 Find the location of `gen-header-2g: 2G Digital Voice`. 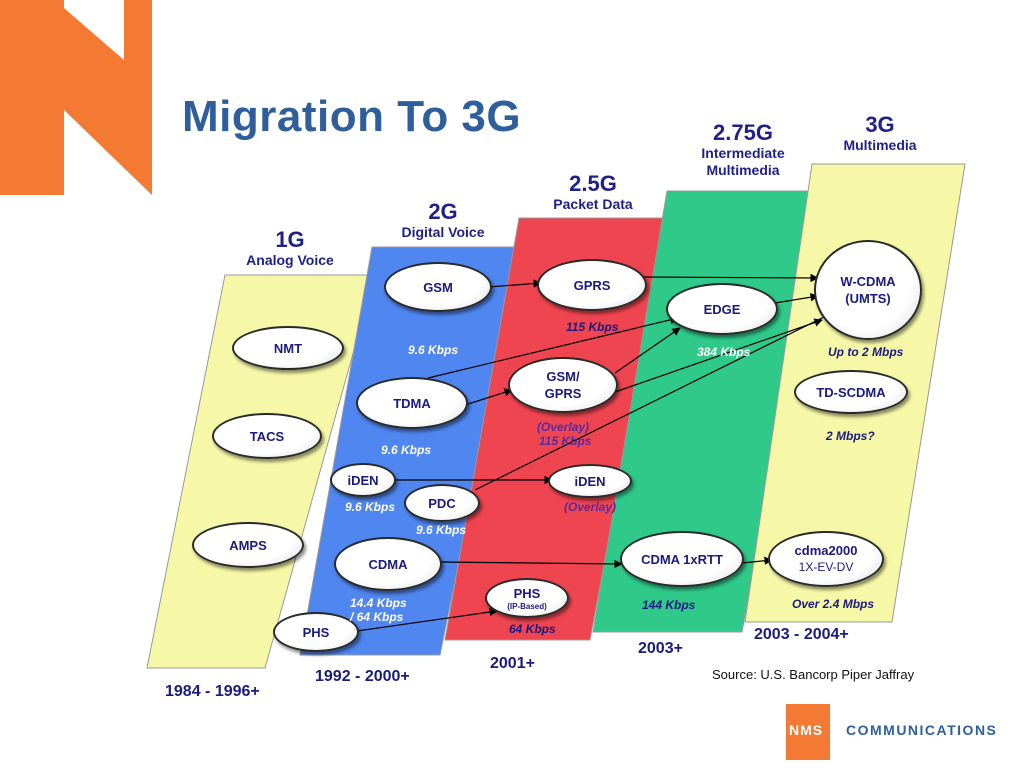

gen-header-2g: 2G Digital Voice is located at coordinates (443, 220).